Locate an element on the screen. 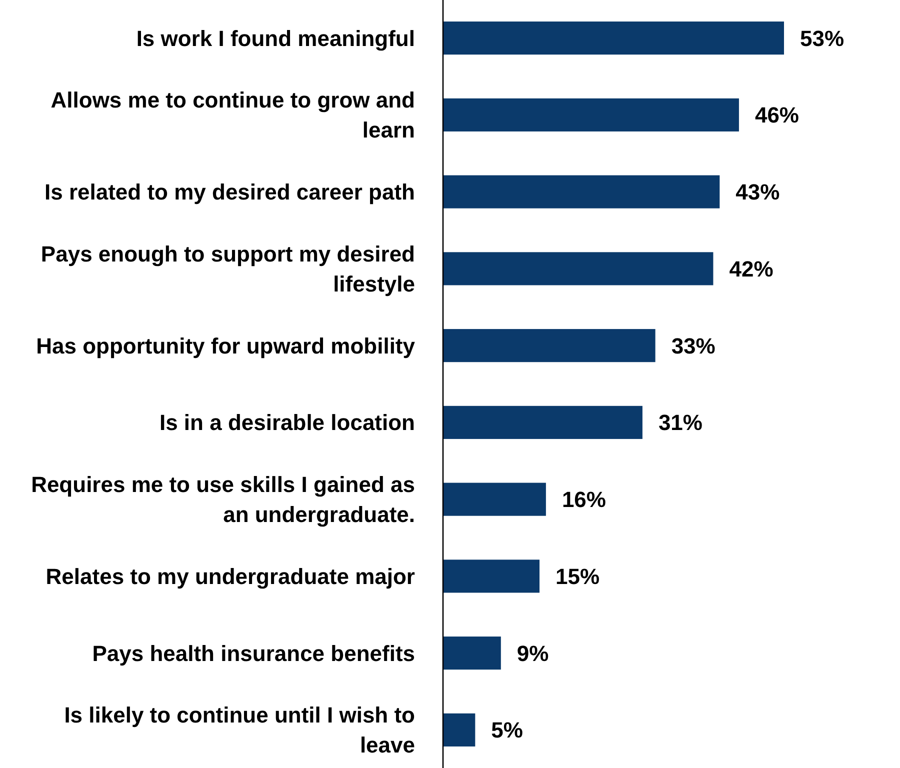  y-tick-label: Is work I found meaningful is located at coordinates (275, 38).